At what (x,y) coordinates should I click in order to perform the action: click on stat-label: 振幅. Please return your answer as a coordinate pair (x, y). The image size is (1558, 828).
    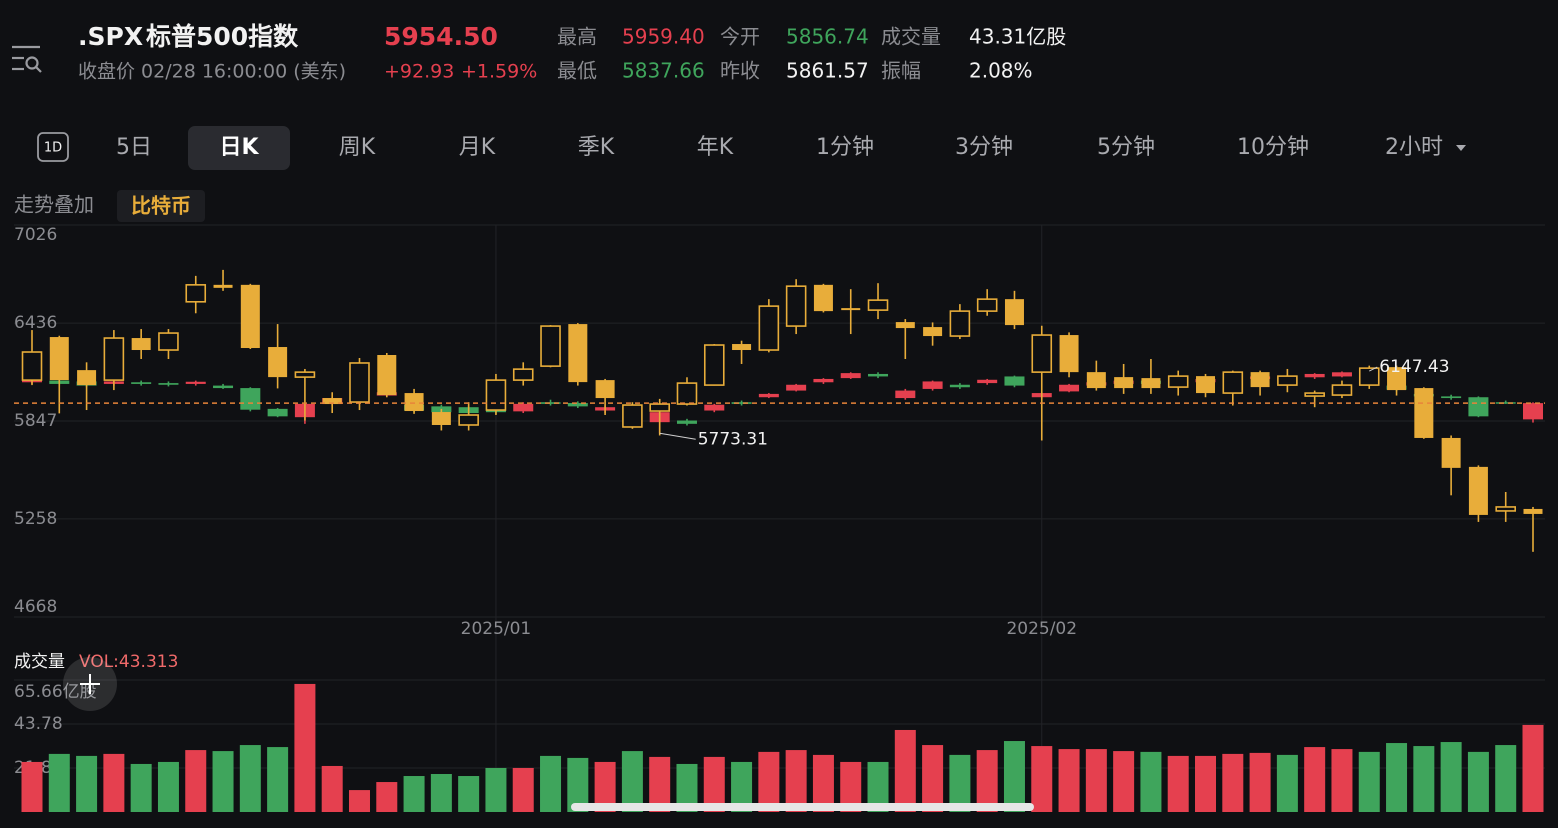
    Looking at the image, I should click on (901, 71).